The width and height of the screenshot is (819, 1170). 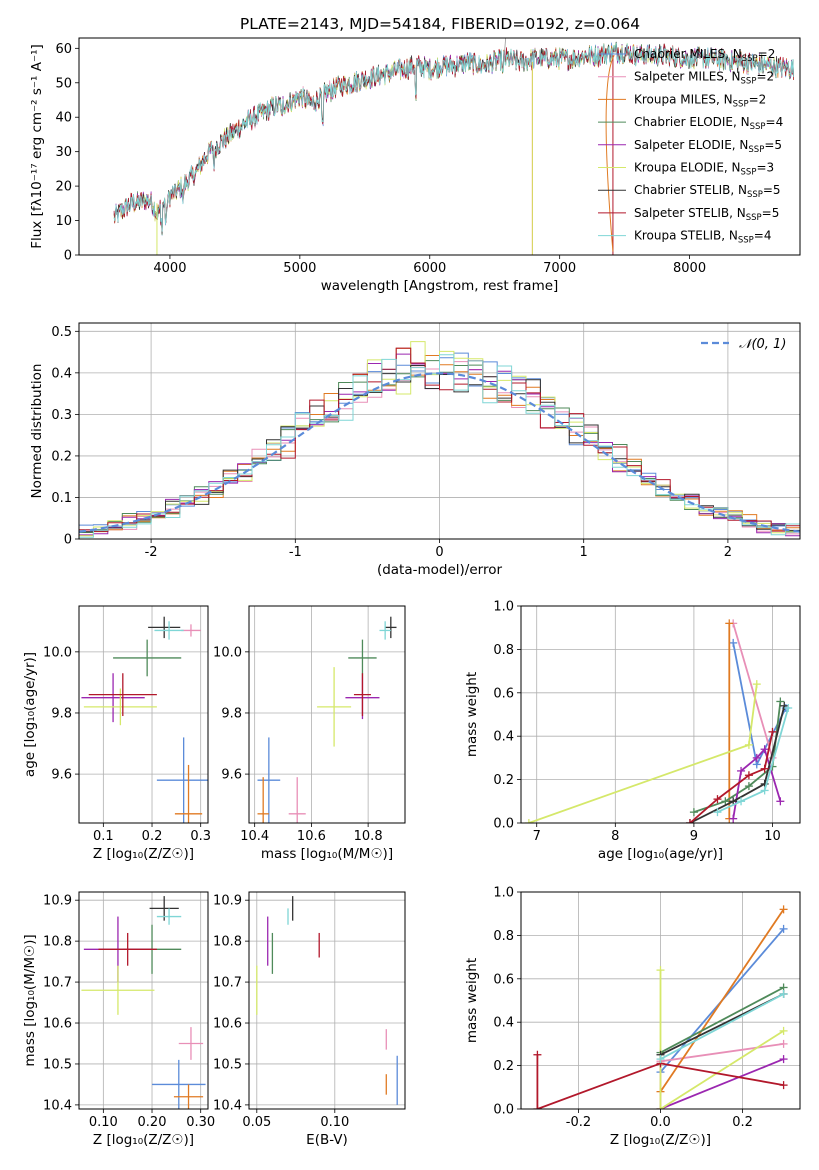 What do you see at coordinates (327, 719) in the screenshot?
I see `age_vs_mass-plot` at bounding box center [327, 719].